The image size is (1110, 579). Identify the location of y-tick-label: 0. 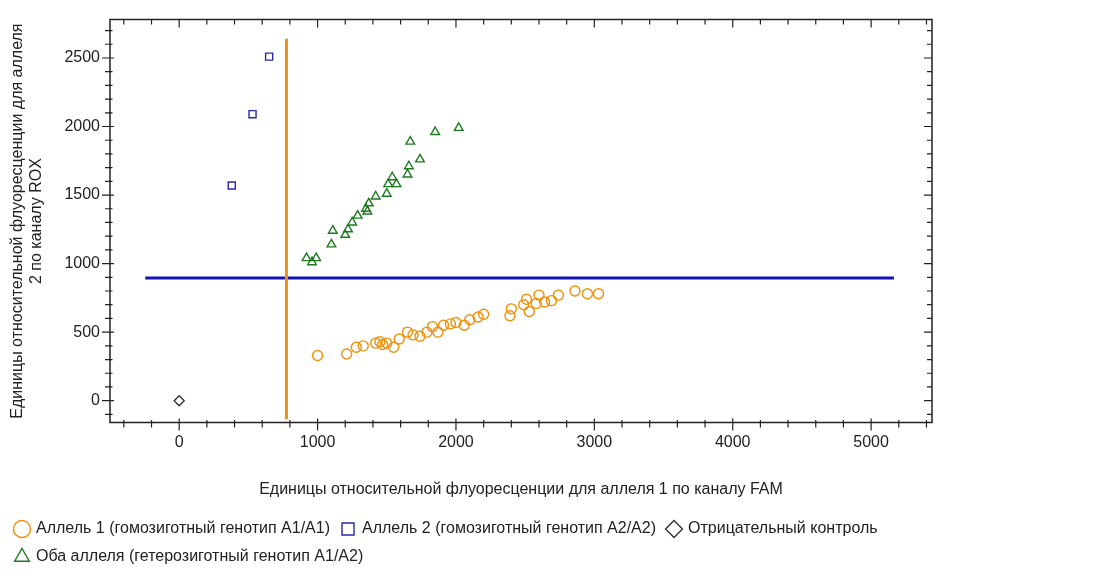
(96, 400).